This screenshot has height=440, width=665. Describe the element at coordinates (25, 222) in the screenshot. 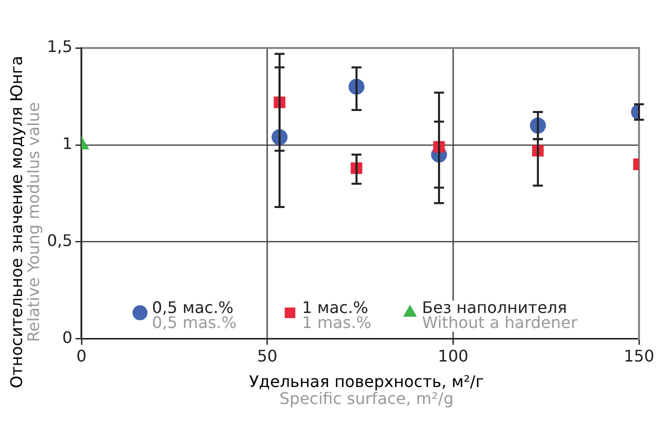

I see `y-axis-title: Относительное значение модуля Юнга Relative Young modulus value` at that location.